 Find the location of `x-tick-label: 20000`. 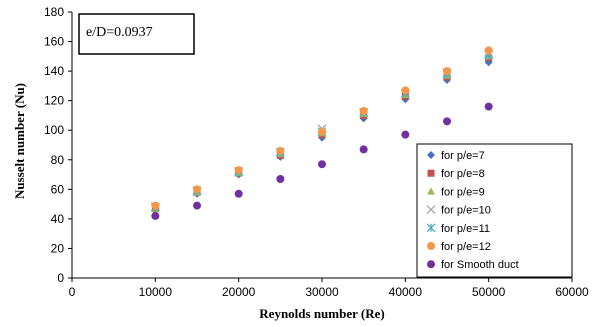

x-tick-label: 20000 is located at coordinates (239, 292).